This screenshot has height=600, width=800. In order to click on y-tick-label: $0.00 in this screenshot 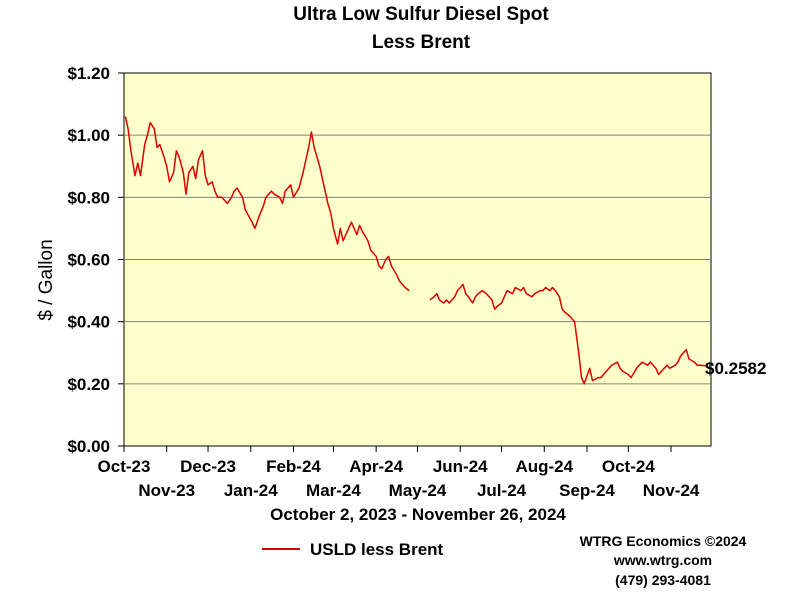, I will do `click(88, 446)`.